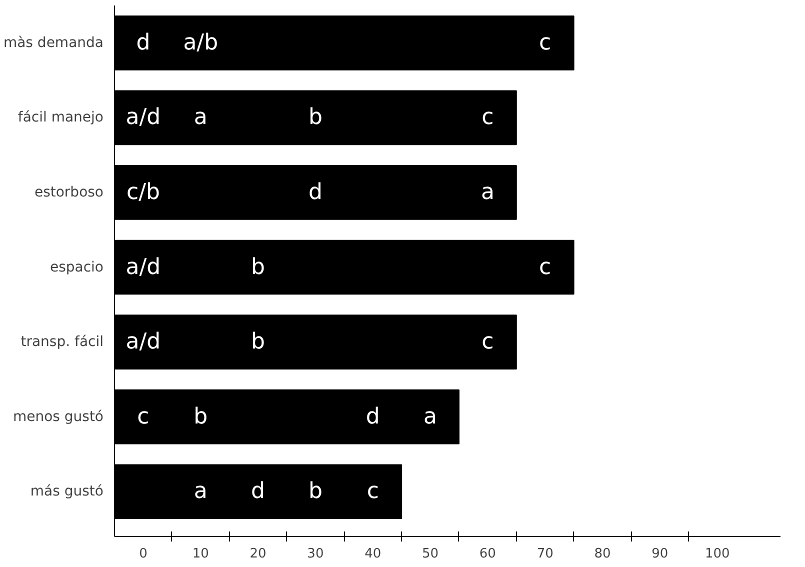 The width and height of the screenshot is (805, 567). I want to click on annotation: c/b, so click(143, 192).